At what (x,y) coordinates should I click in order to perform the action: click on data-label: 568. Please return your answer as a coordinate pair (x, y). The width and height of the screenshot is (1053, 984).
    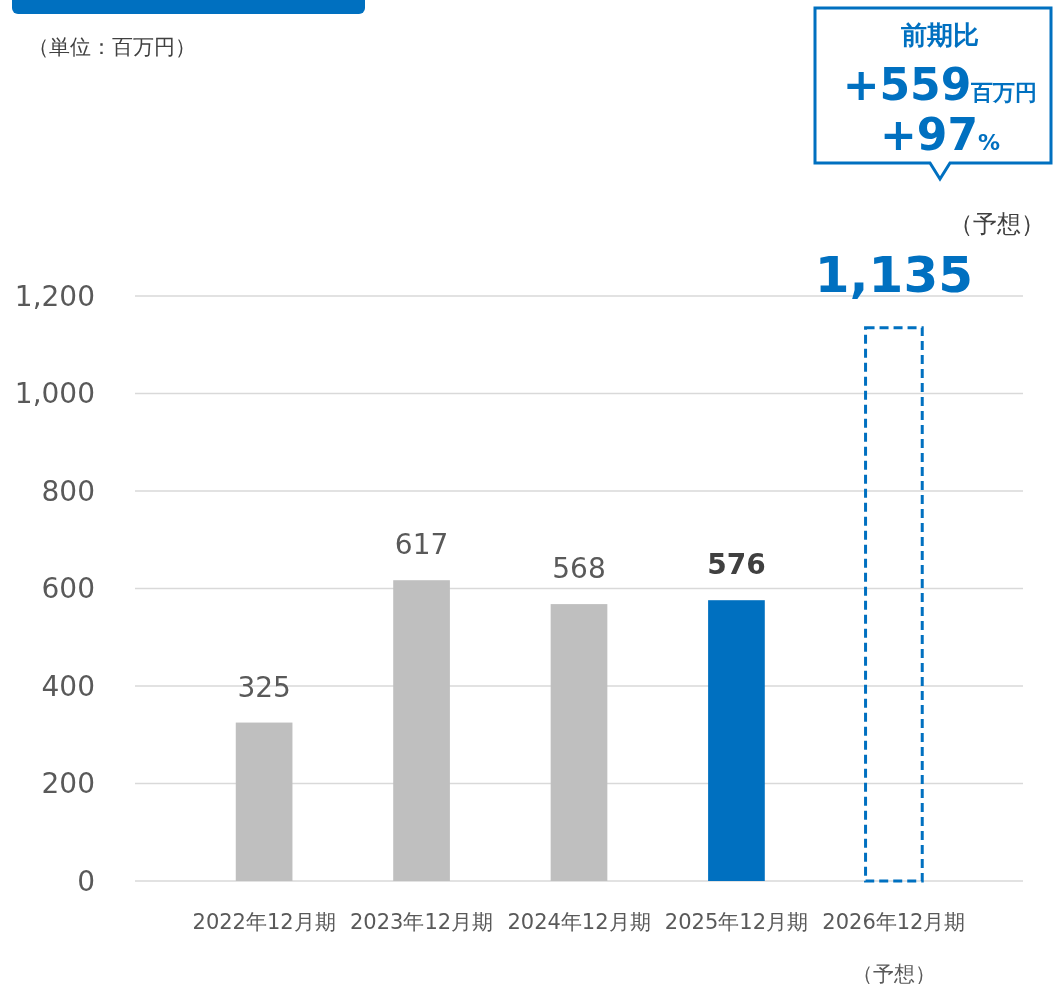
    Looking at the image, I should click on (579, 569).